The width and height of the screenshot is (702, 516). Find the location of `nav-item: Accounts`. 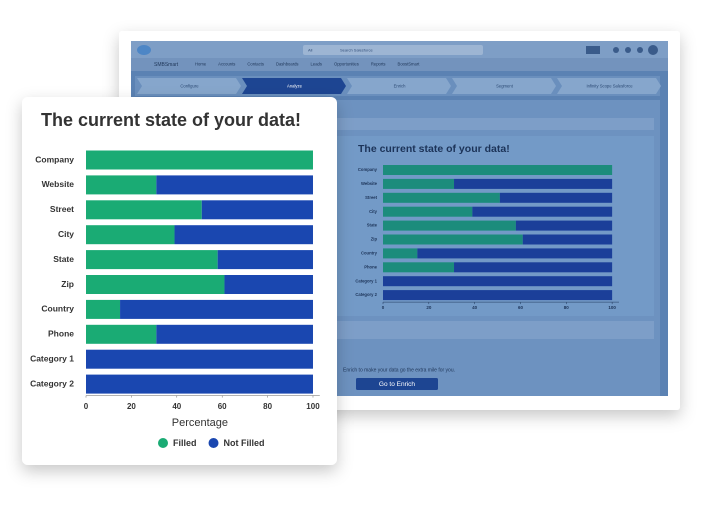

nav-item: Accounts is located at coordinates (226, 64).